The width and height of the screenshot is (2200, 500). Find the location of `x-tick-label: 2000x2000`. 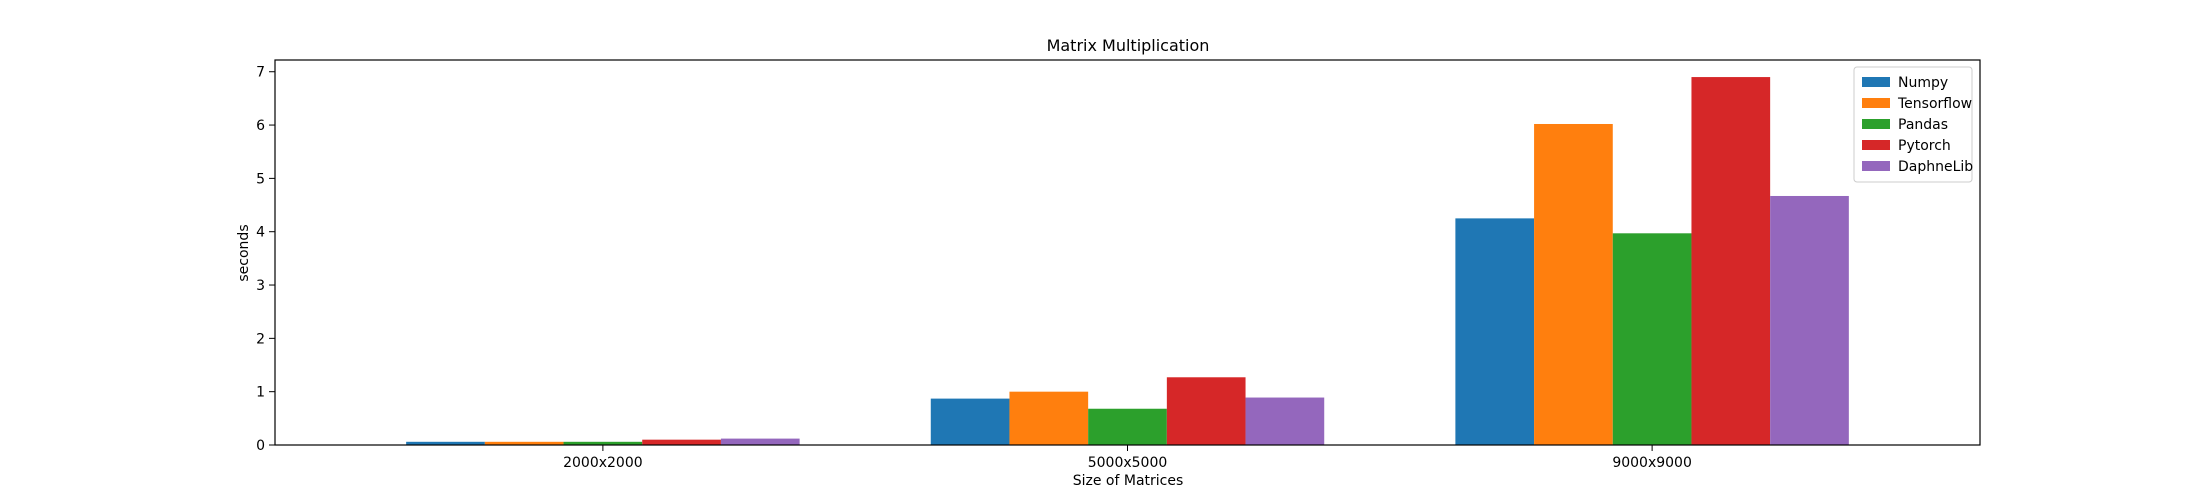

x-tick-label: 2000x2000 is located at coordinates (603, 463).